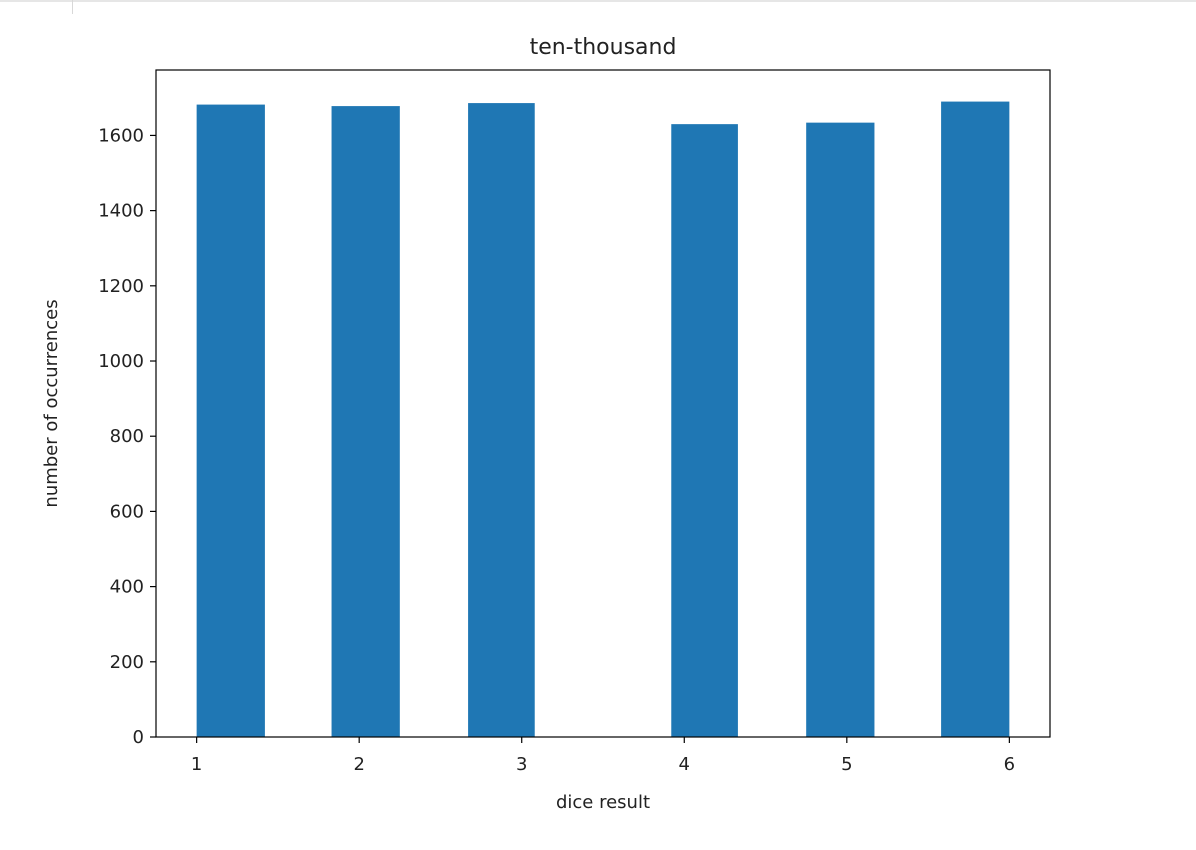  I want to click on y-tick-label: 200, so click(127, 662).